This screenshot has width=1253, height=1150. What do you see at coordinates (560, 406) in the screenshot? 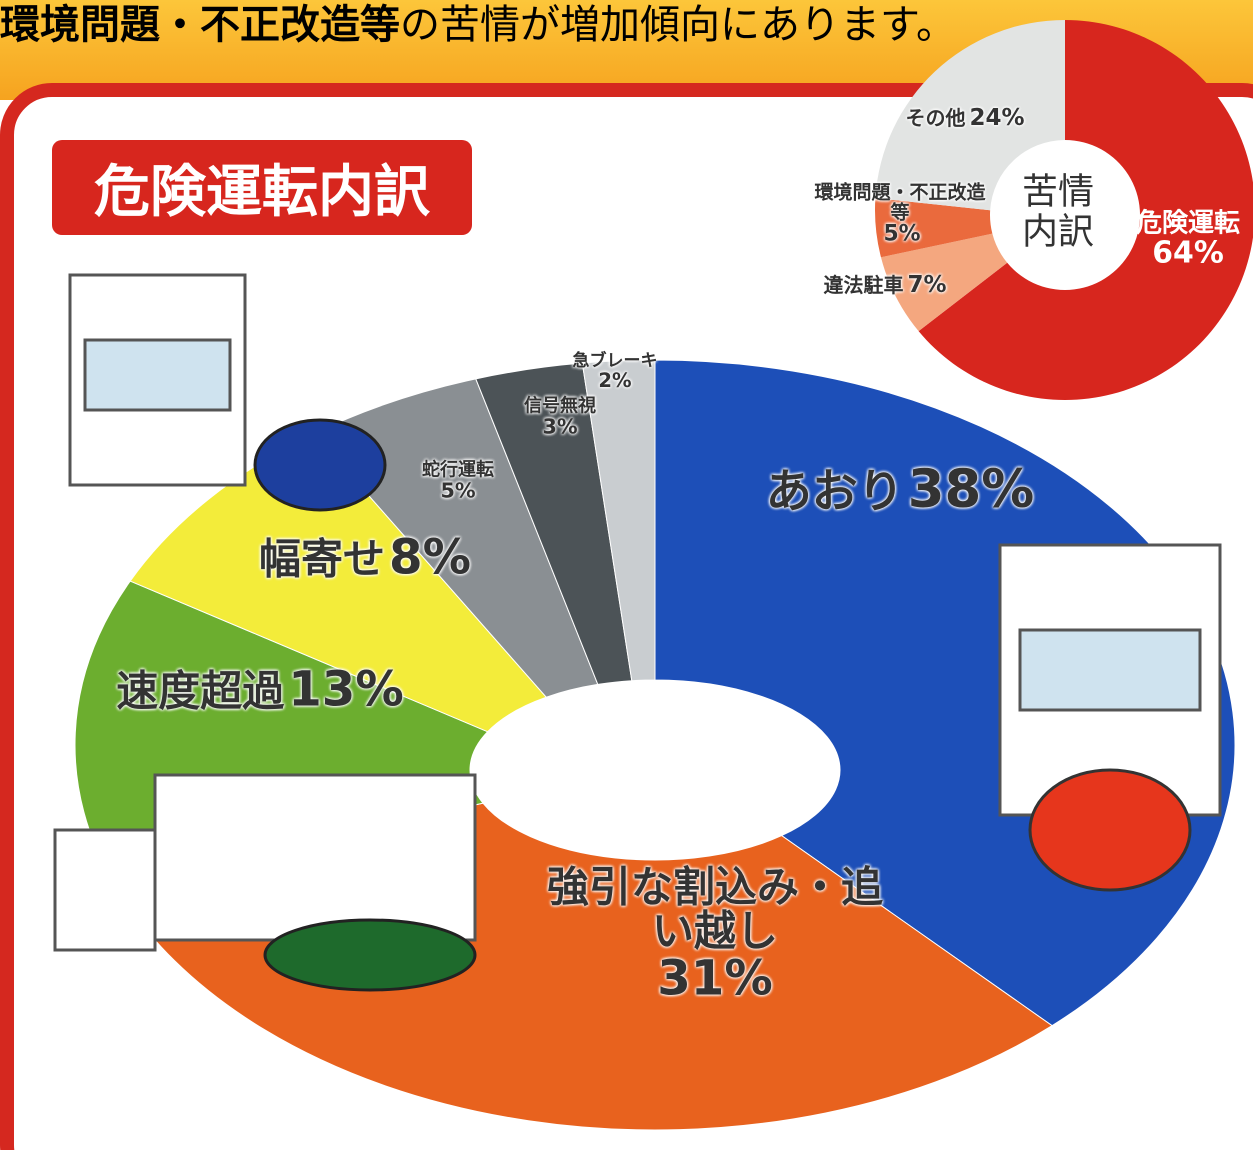
I see `slice-name: 信号無視` at bounding box center [560, 406].